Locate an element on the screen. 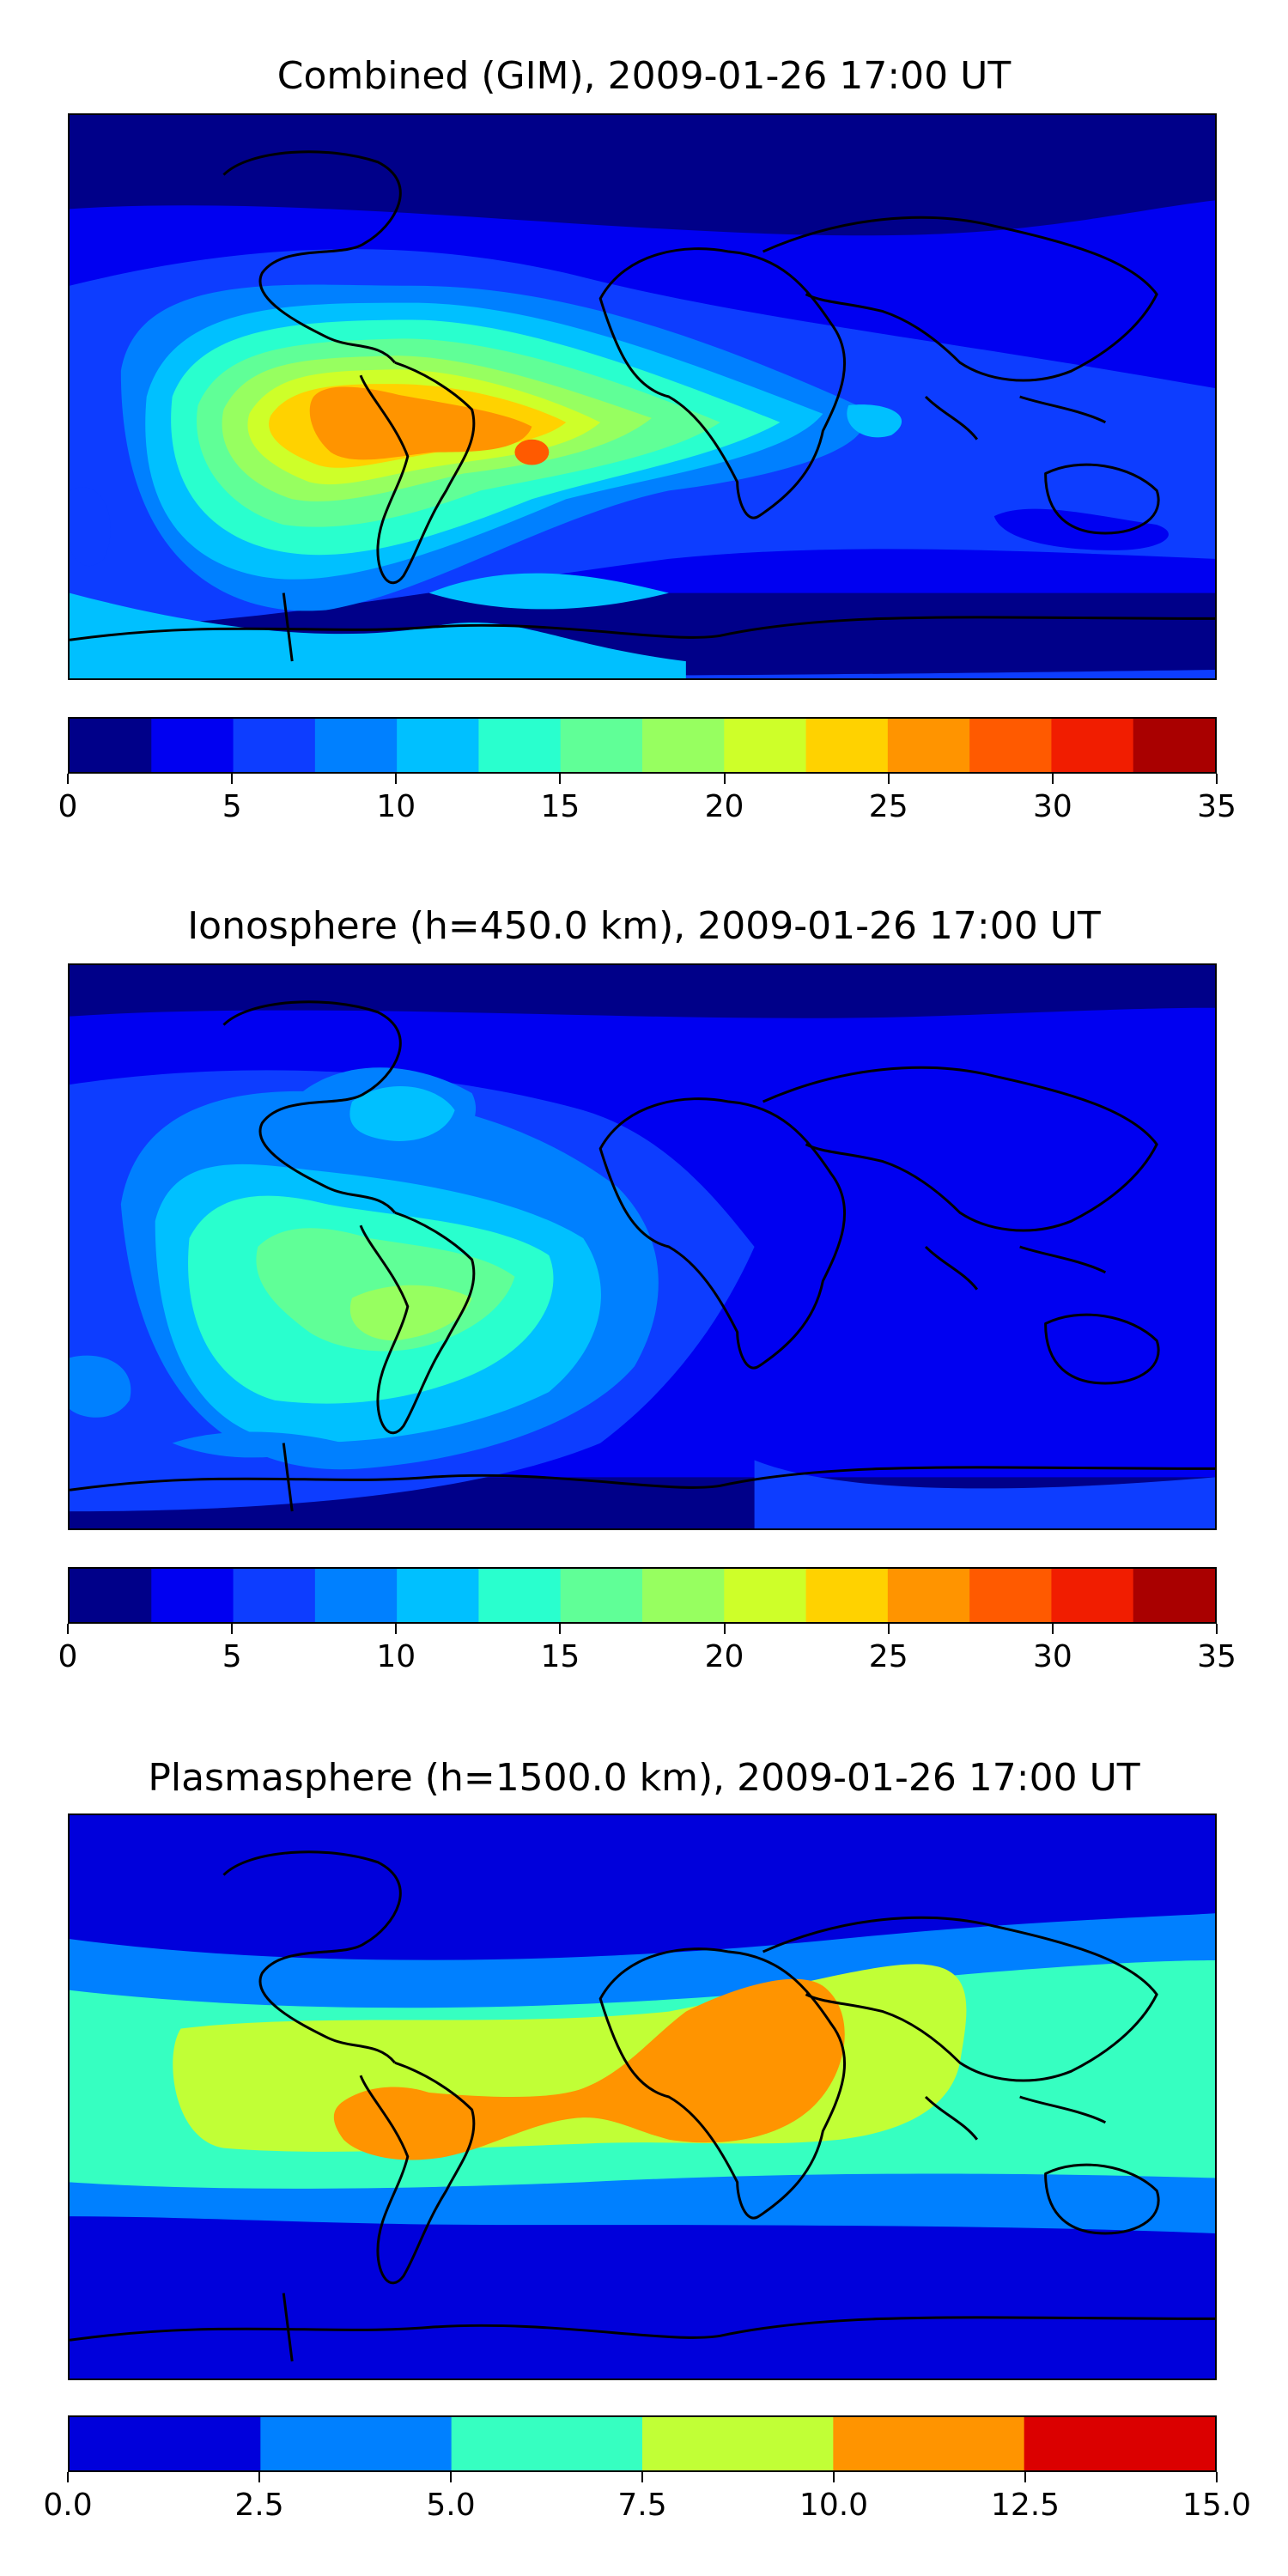 The image size is (1288, 2576). colorbar-tick-label: 10.0 is located at coordinates (834, 2506).